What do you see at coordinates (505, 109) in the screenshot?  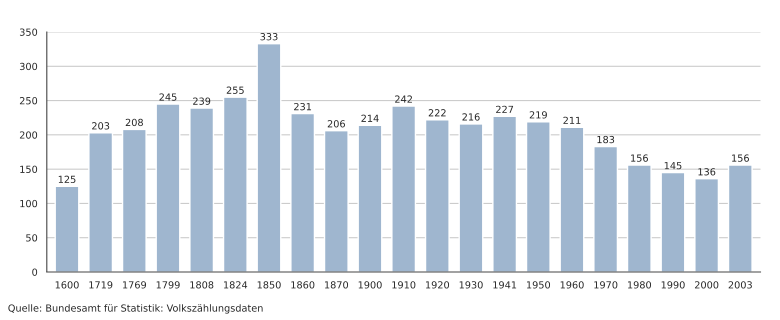 I see `data-label: 227` at bounding box center [505, 109].